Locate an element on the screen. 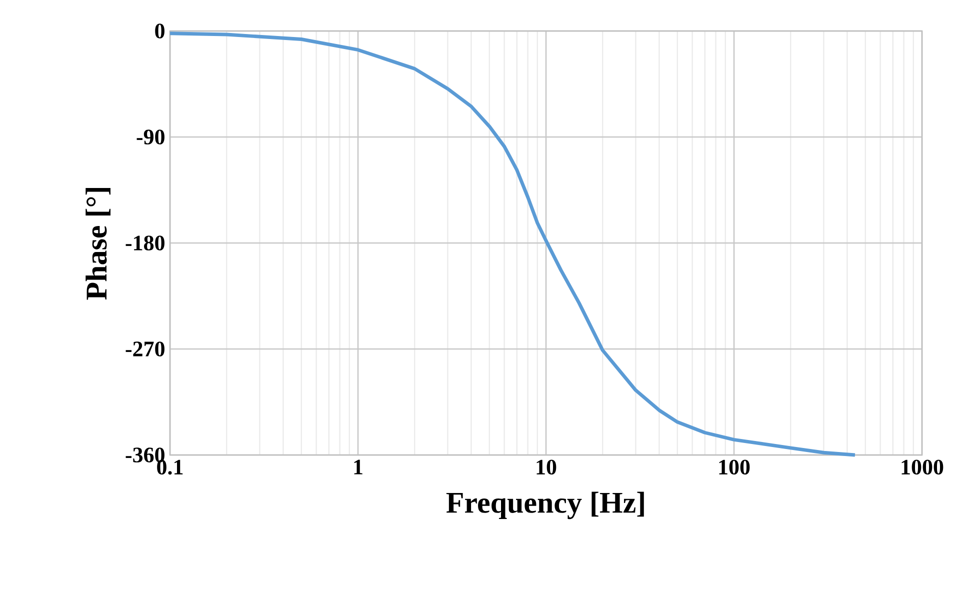  x-tick-label: 100 is located at coordinates (734, 467).